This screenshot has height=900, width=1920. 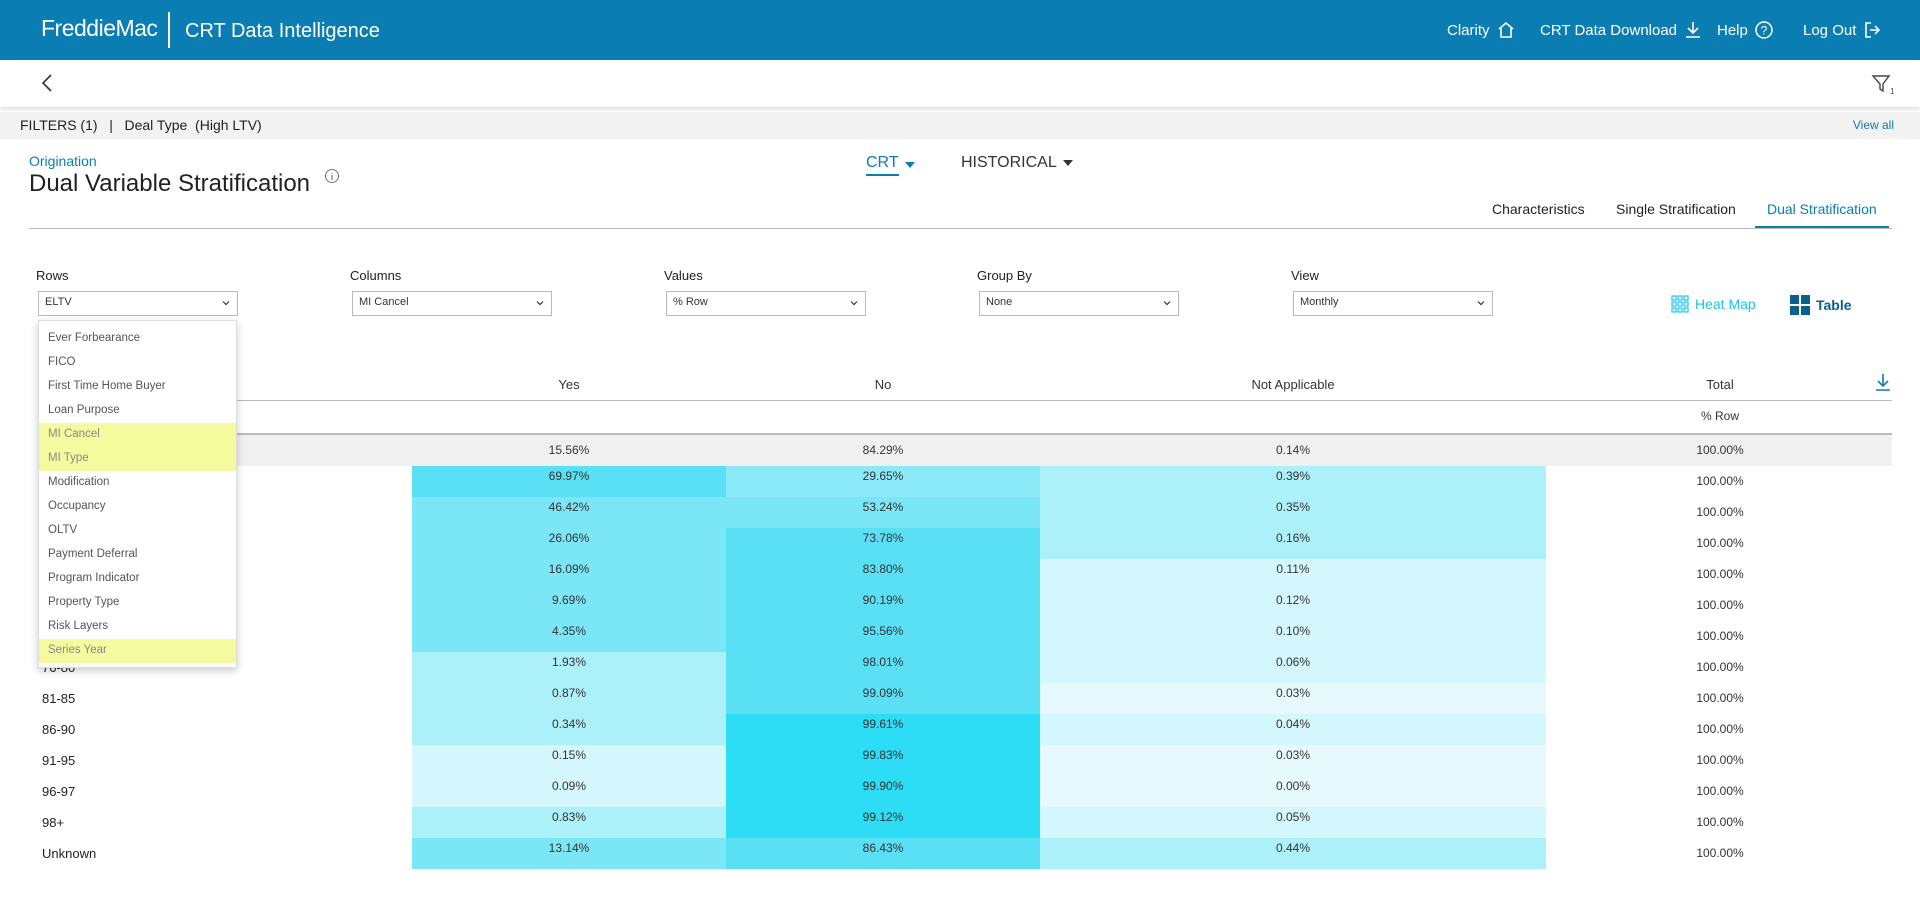 What do you see at coordinates (384, 302) in the screenshot?
I see `columns-select-value: MI Cancel` at bounding box center [384, 302].